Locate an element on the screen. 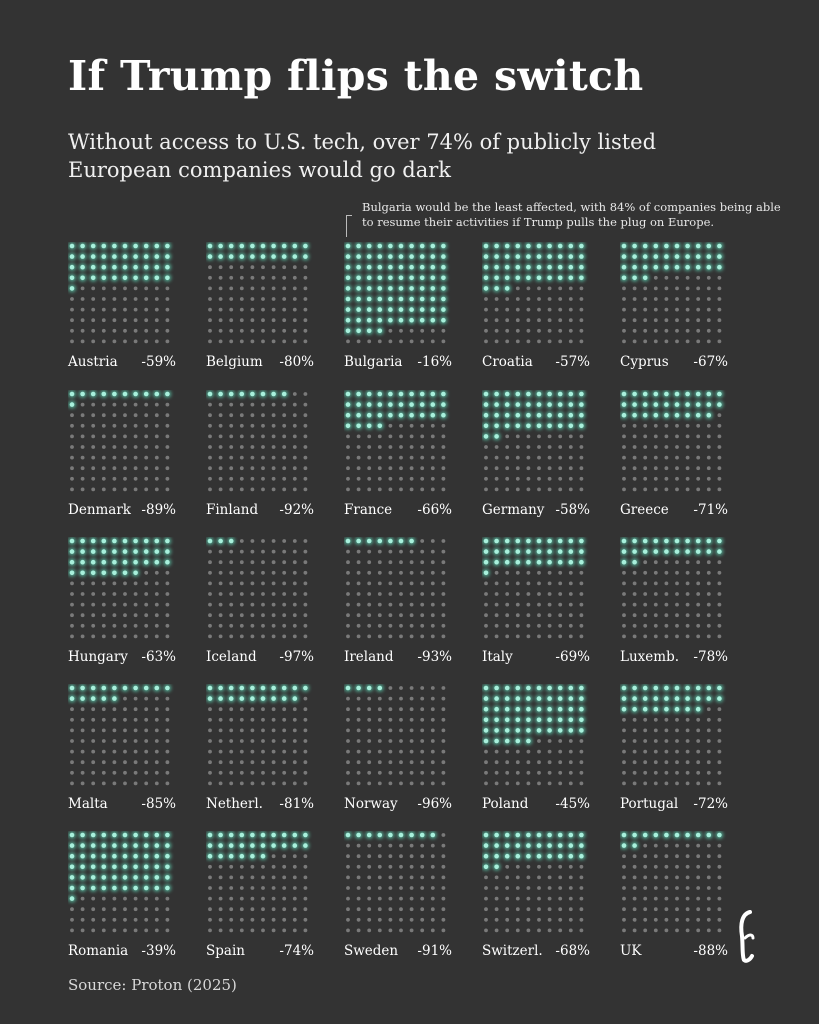 Image resolution: width=819 pixels, height=1024 pixels. waffle-dots is located at coordinates (534, 882).